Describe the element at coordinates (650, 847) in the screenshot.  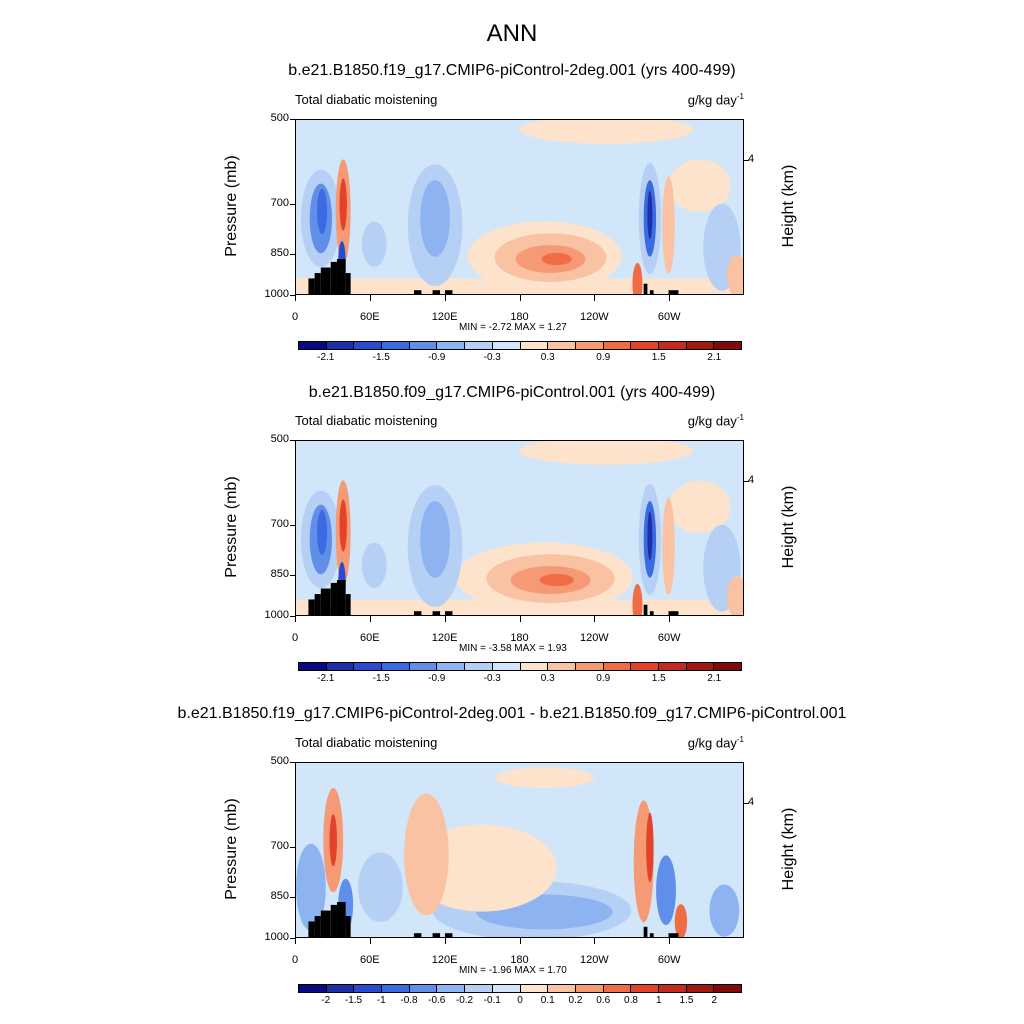
I see `field-diff-samerica-warm-core` at that location.